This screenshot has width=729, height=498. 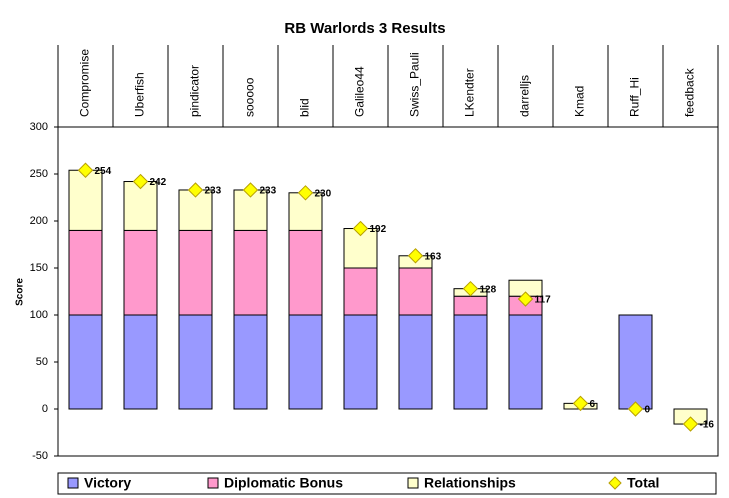 I want to click on x-tick-label: Ruff_Hi, so click(x=635, y=97).